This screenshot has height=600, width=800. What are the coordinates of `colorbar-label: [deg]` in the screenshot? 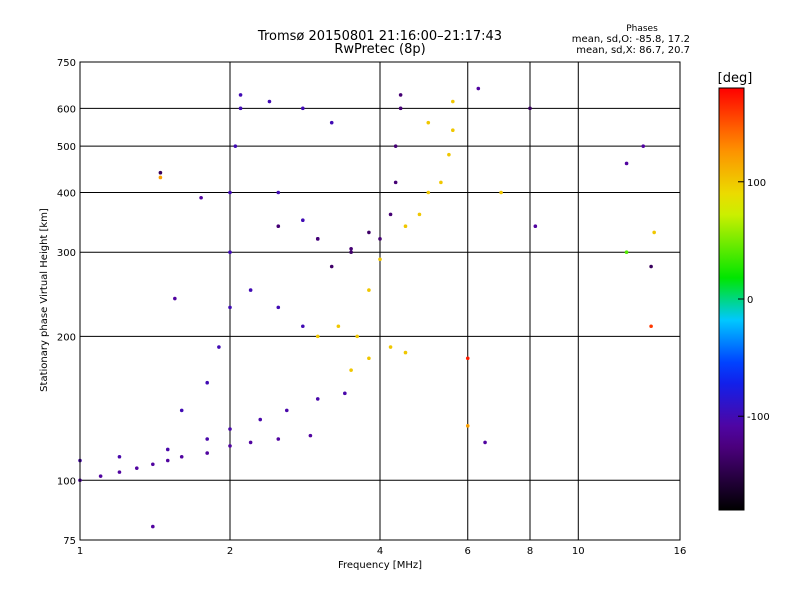 It's located at (735, 78).